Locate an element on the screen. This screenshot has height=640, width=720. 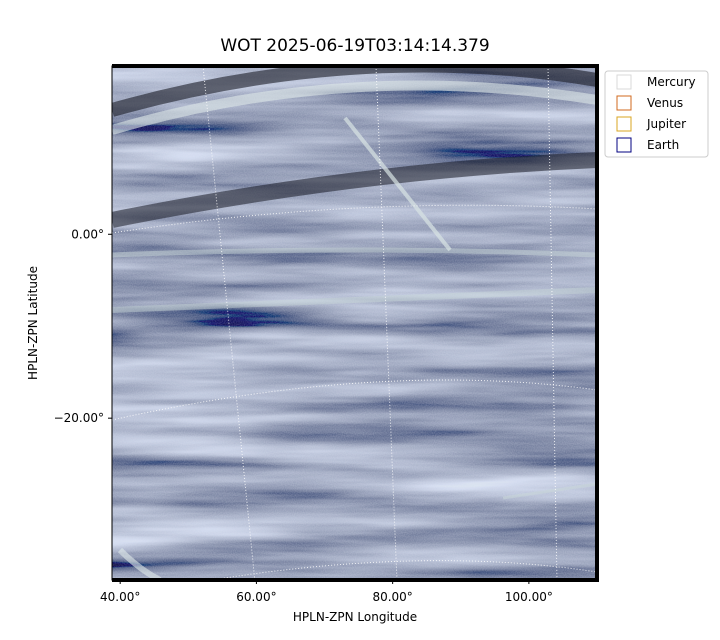
legend-label: Earth is located at coordinates (663, 145).